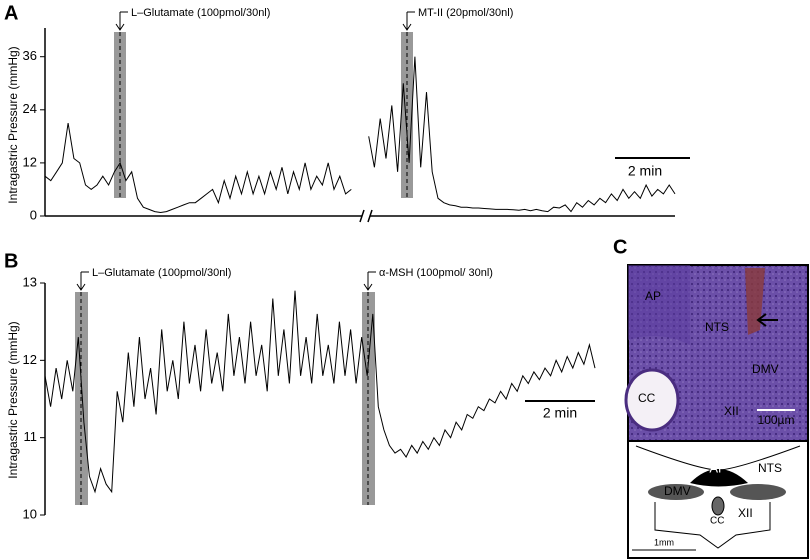 This screenshot has width=810, height=560. What do you see at coordinates (30, 513) in the screenshot?
I see `y-tick-label: 10` at bounding box center [30, 513].